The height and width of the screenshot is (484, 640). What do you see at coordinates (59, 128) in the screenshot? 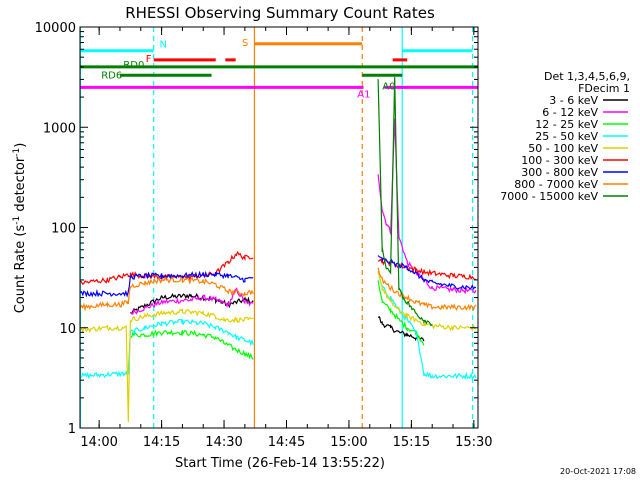
I see `y-tick-label: 1000` at bounding box center [59, 128].